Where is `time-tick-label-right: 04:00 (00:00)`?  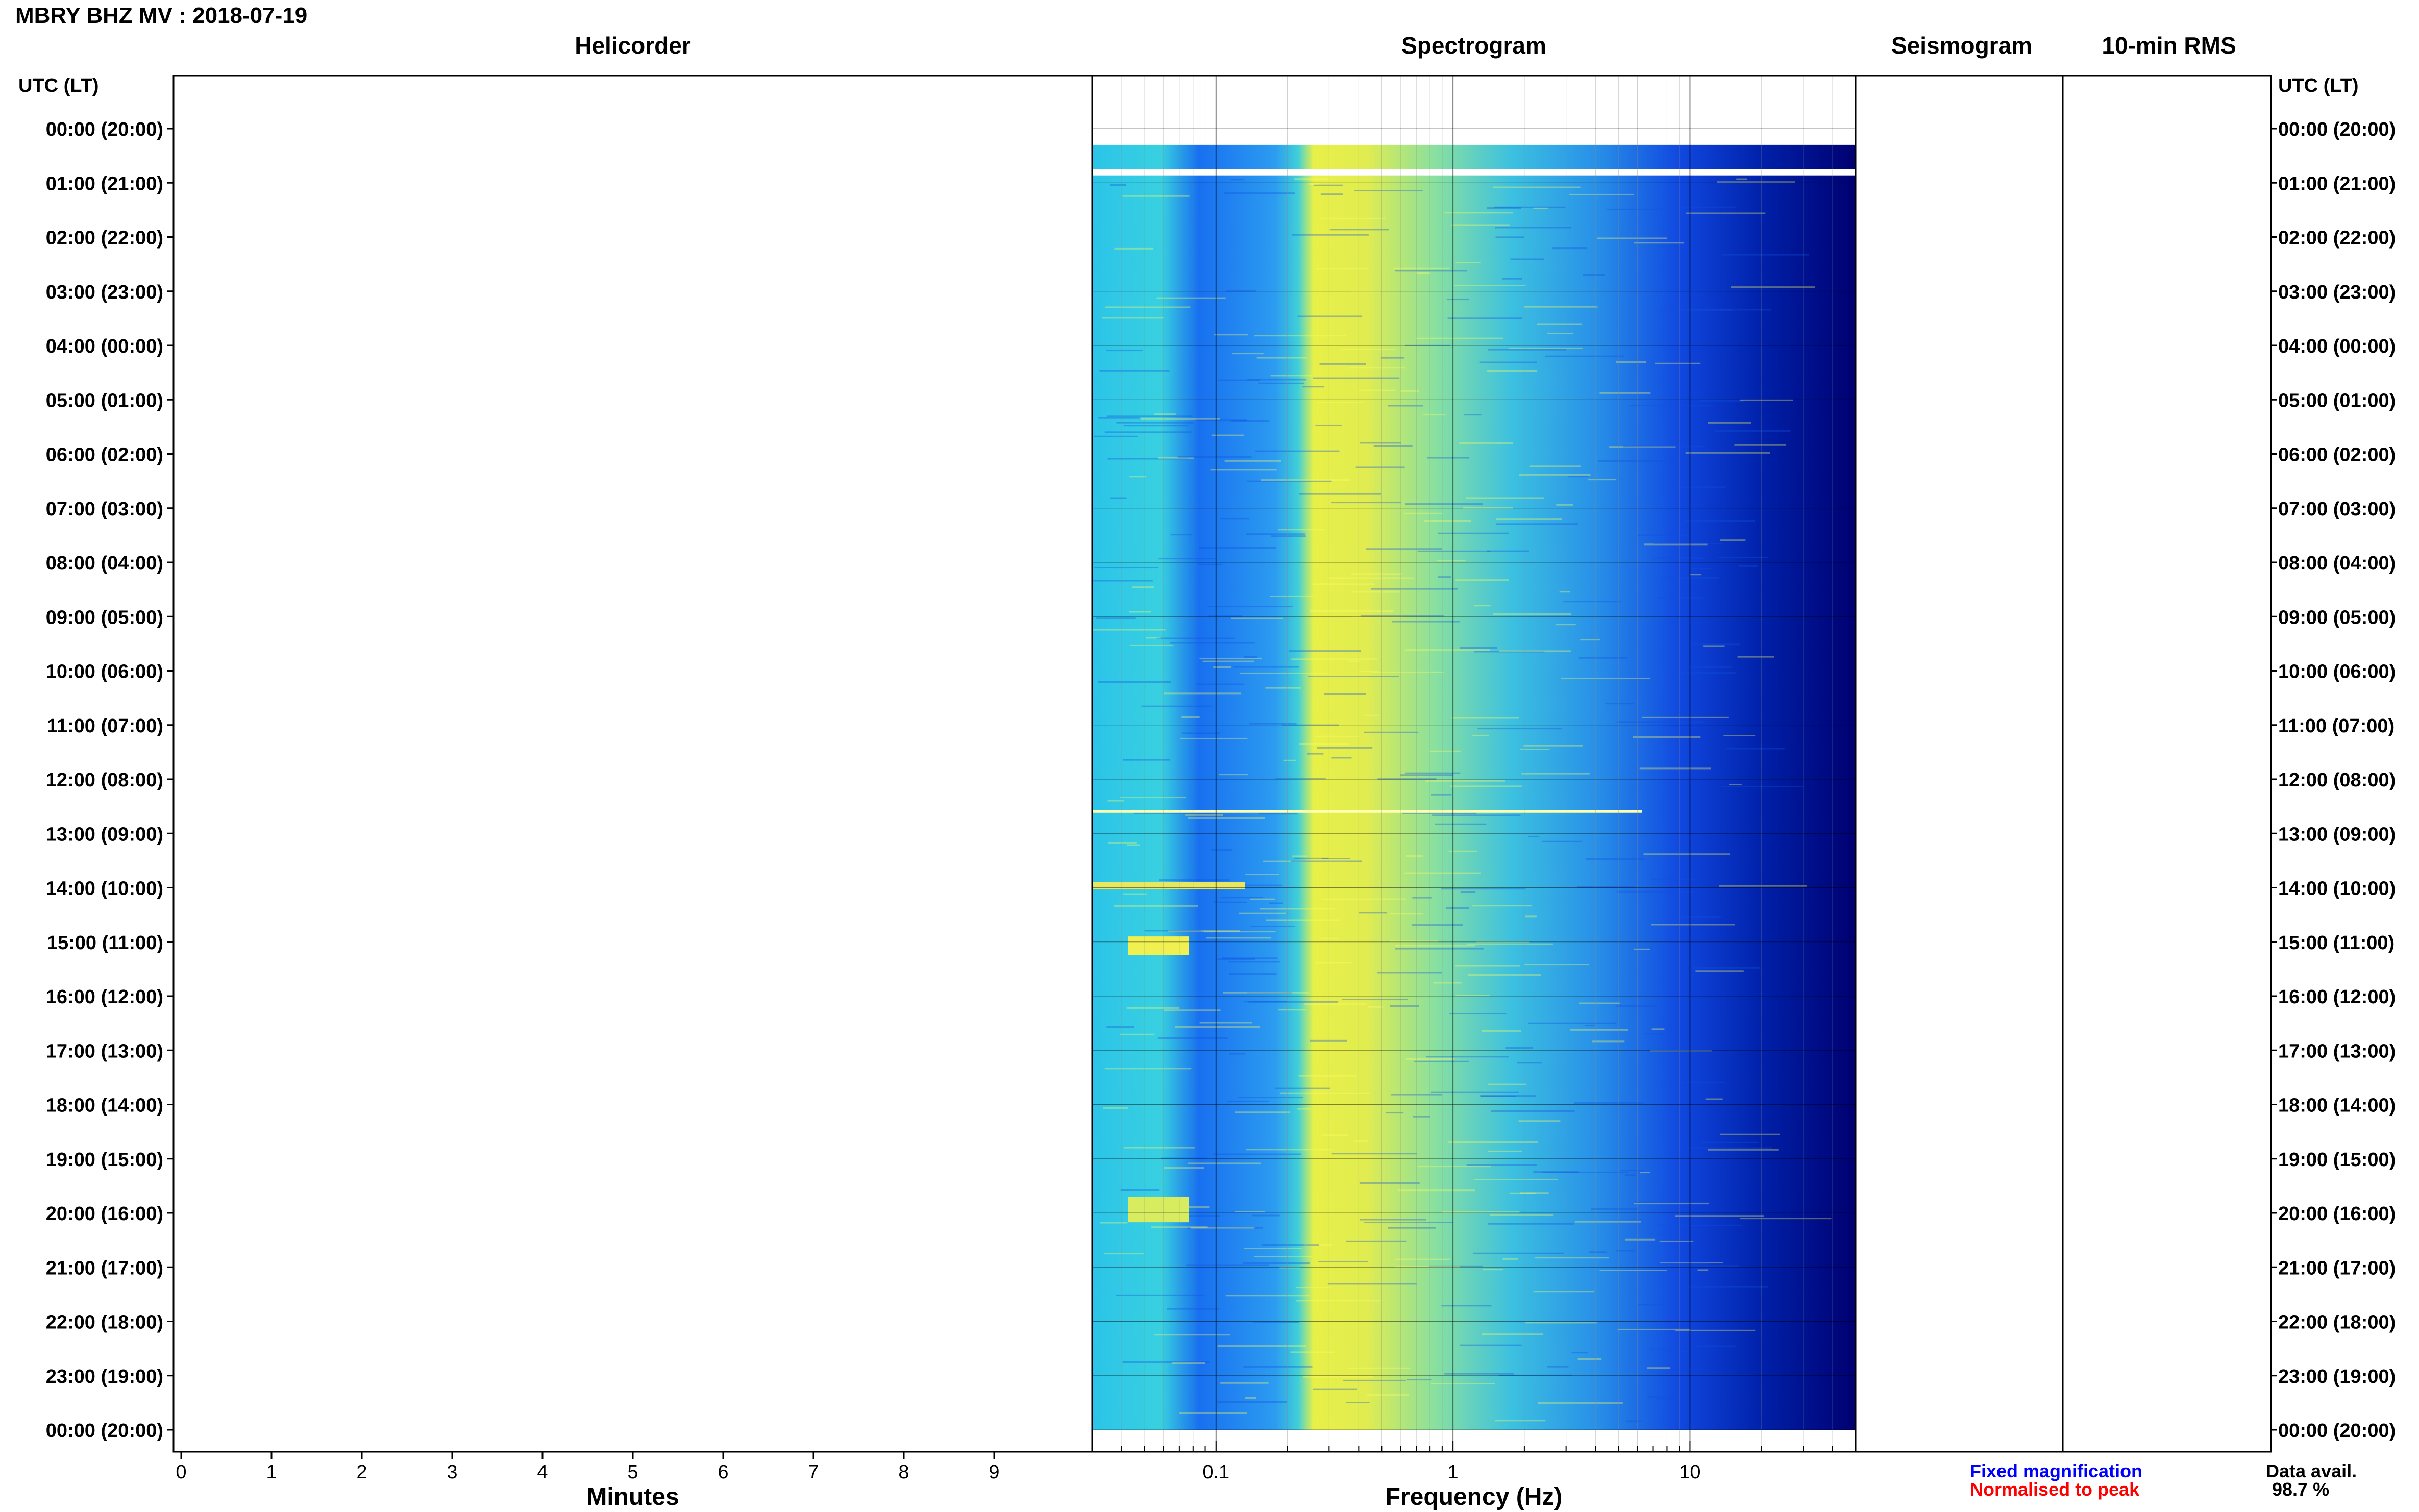
time-tick-label-right: 04:00 (00:00) is located at coordinates (2337, 346).